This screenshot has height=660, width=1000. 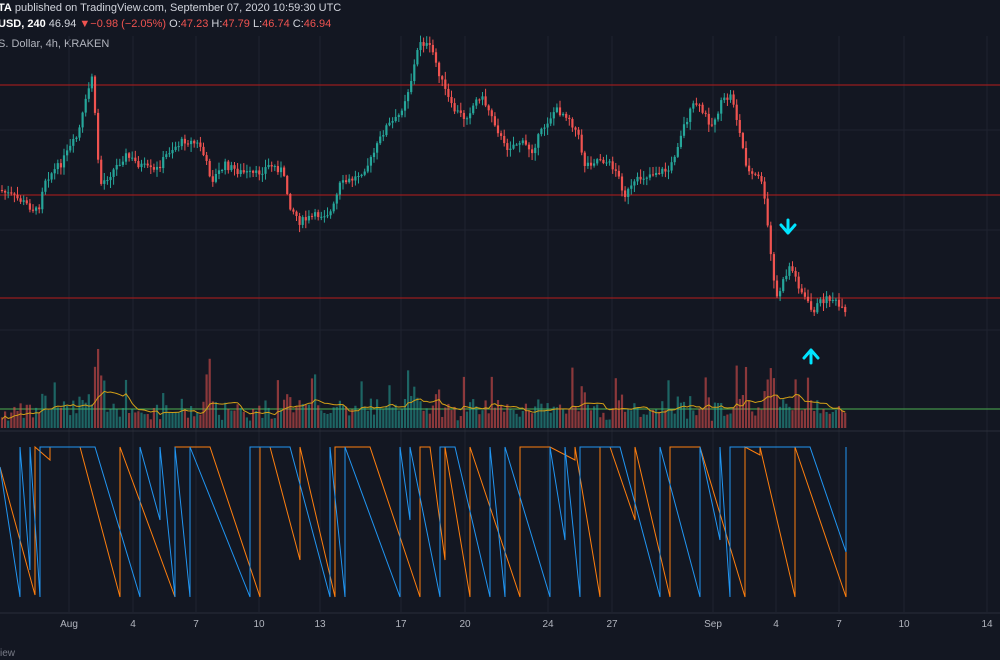 I want to click on author-name: TA, so click(x=6, y=8).